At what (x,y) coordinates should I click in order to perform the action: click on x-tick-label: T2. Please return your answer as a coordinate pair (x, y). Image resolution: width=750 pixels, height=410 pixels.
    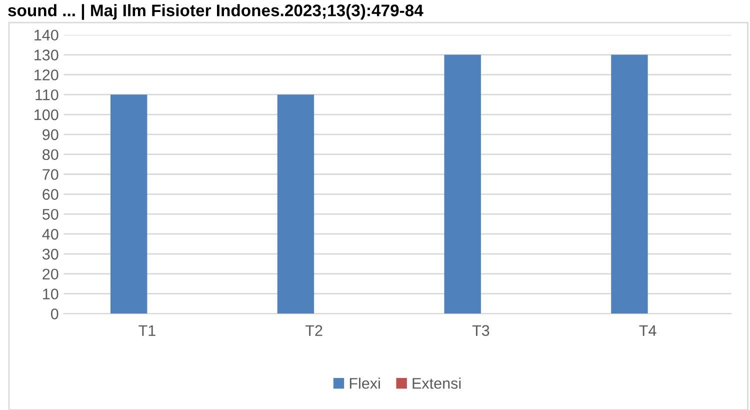
    Looking at the image, I should click on (313, 330).